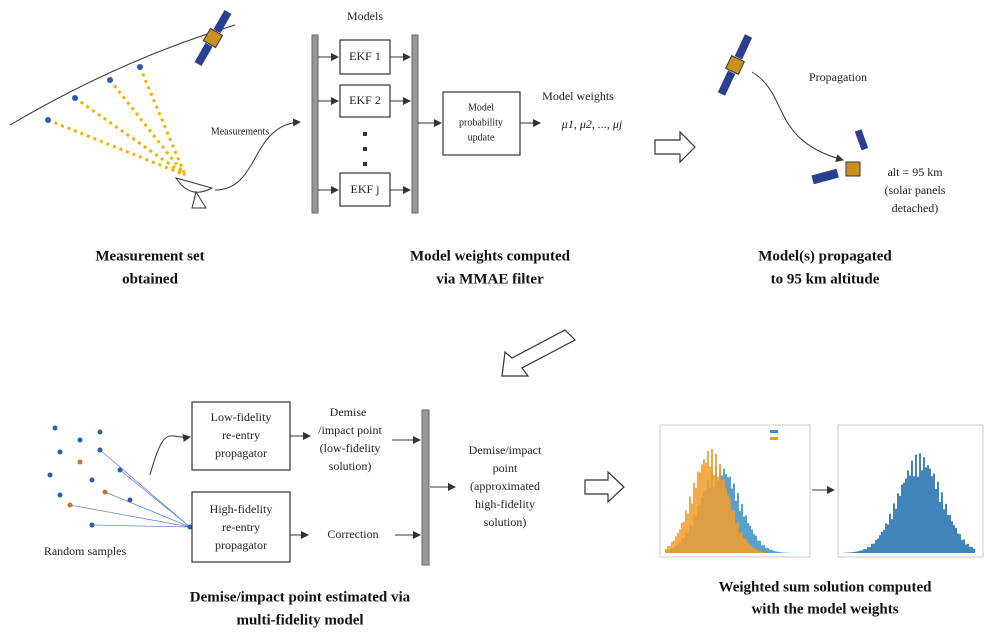  Describe the element at coordinates (415, 124) in the screenshot. I see `bus-bar` at that location.